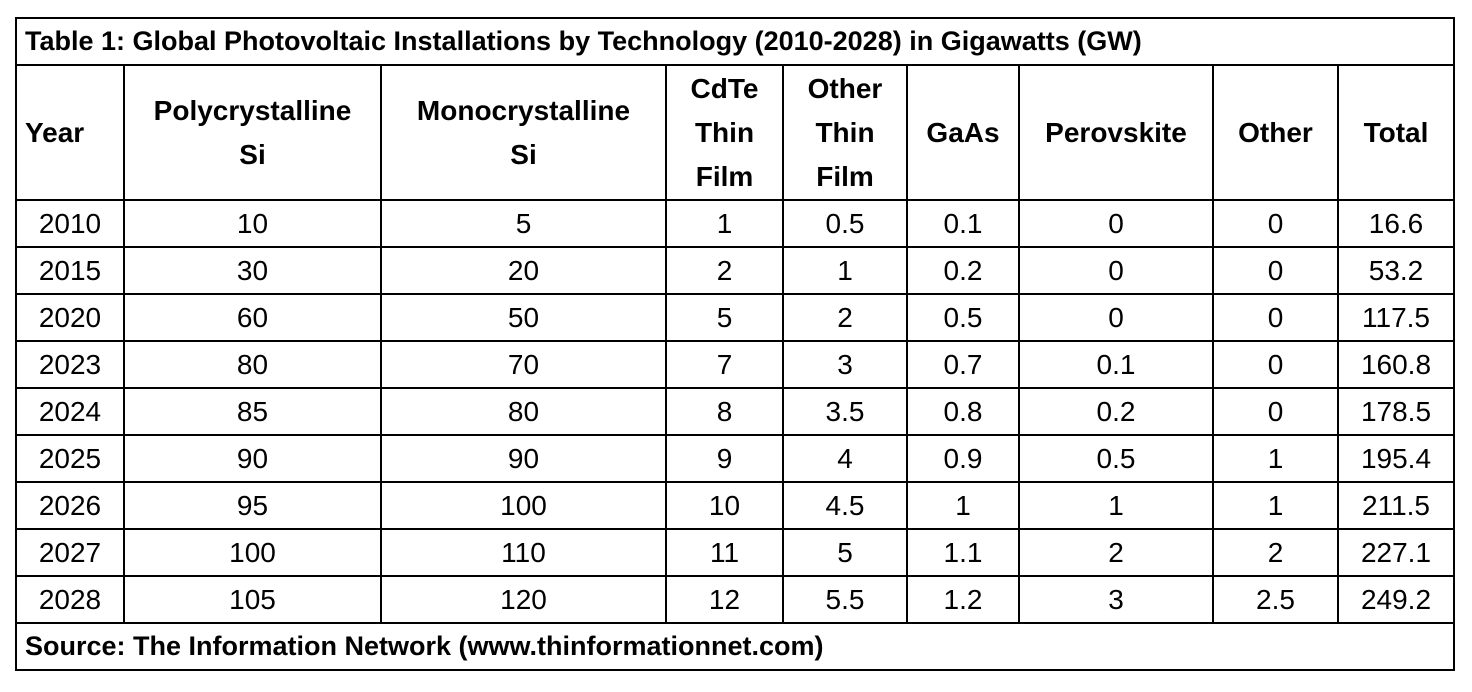  What do you see at coordinates (55, 132) in the screenshot?
I see `header-line: Year` at bounding box center [55, 132].